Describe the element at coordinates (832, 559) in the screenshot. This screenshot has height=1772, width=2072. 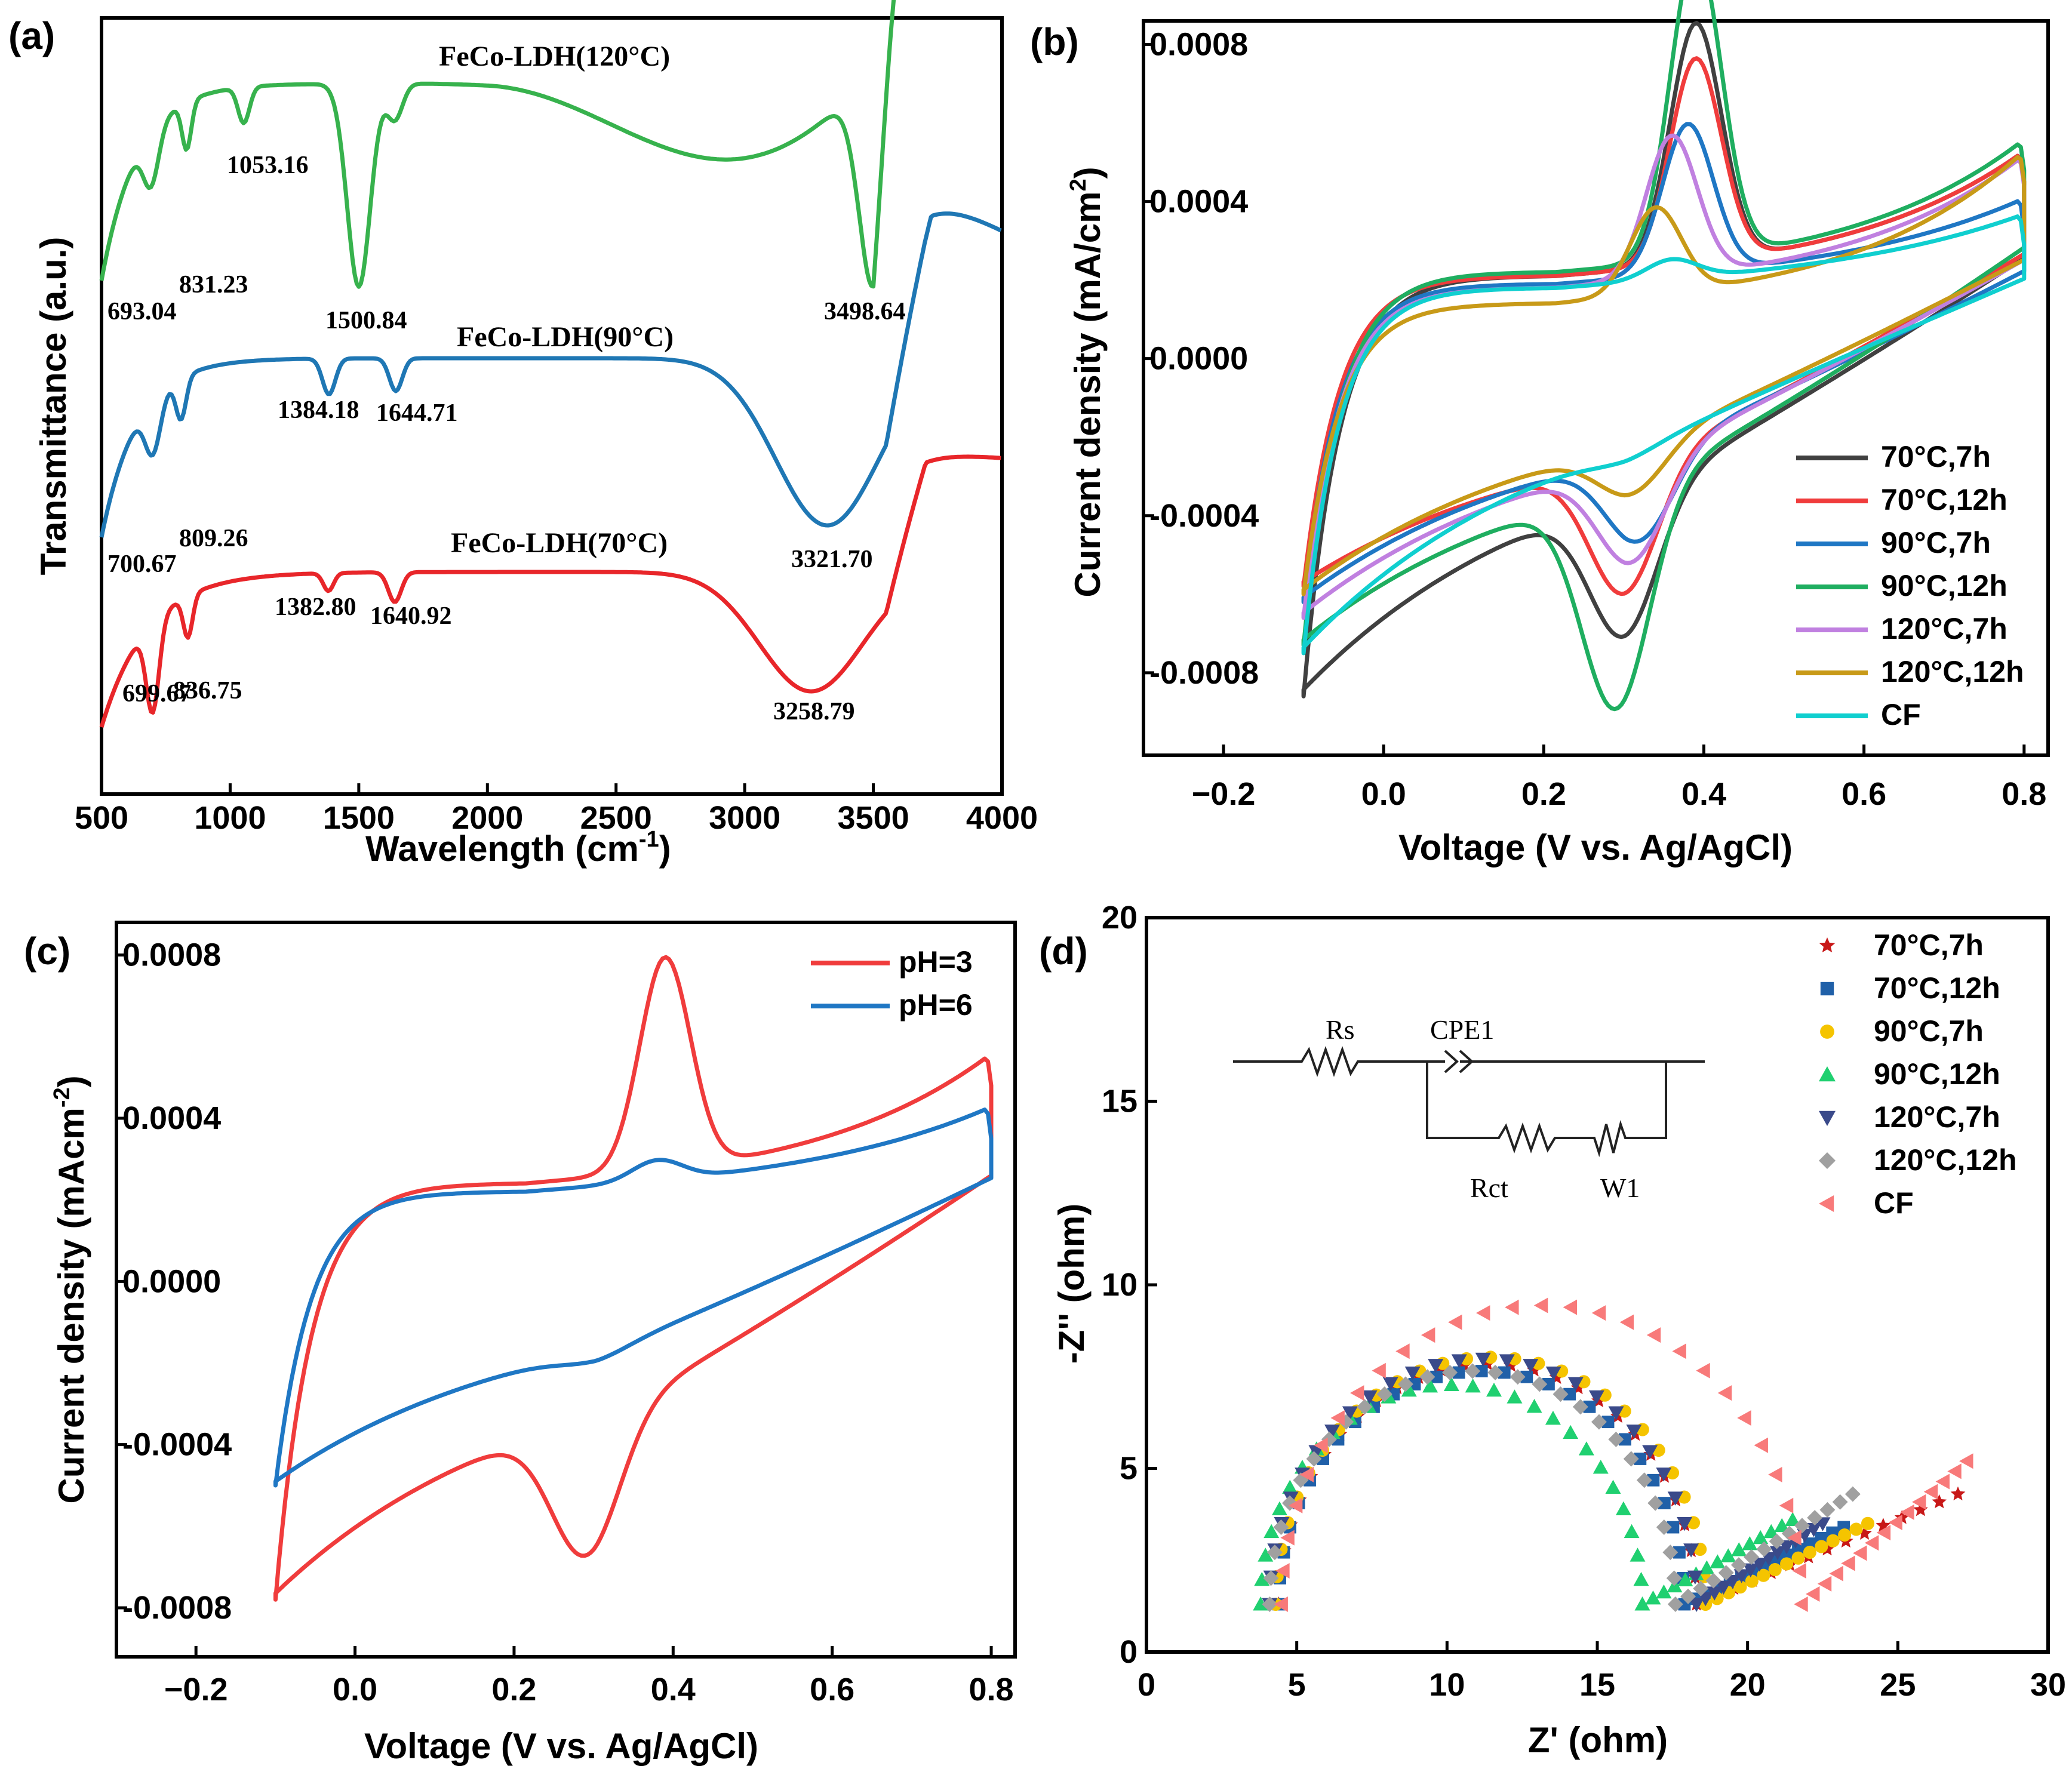
I see `peak-label: 3321.70` at that location.